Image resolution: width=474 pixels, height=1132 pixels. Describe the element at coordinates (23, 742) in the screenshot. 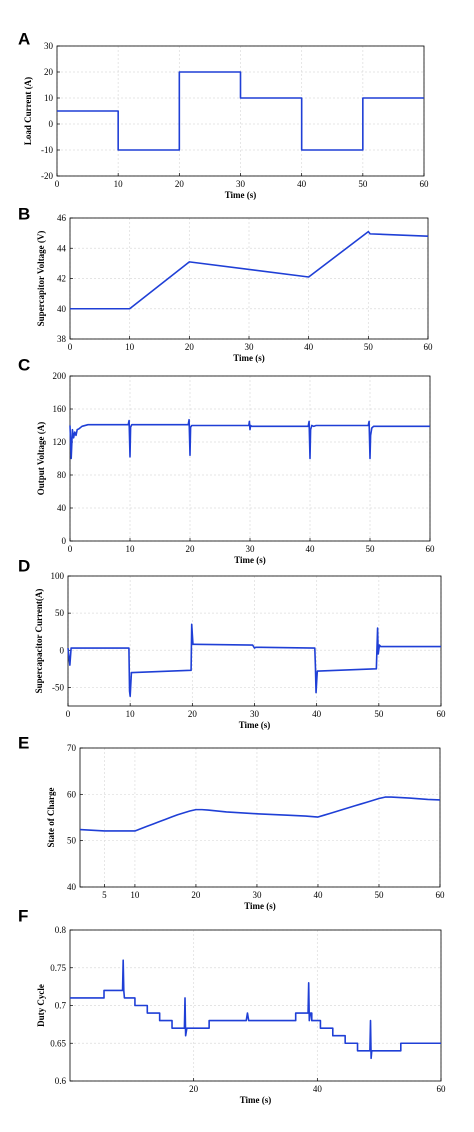

I see `panel-letter: E` at that location.